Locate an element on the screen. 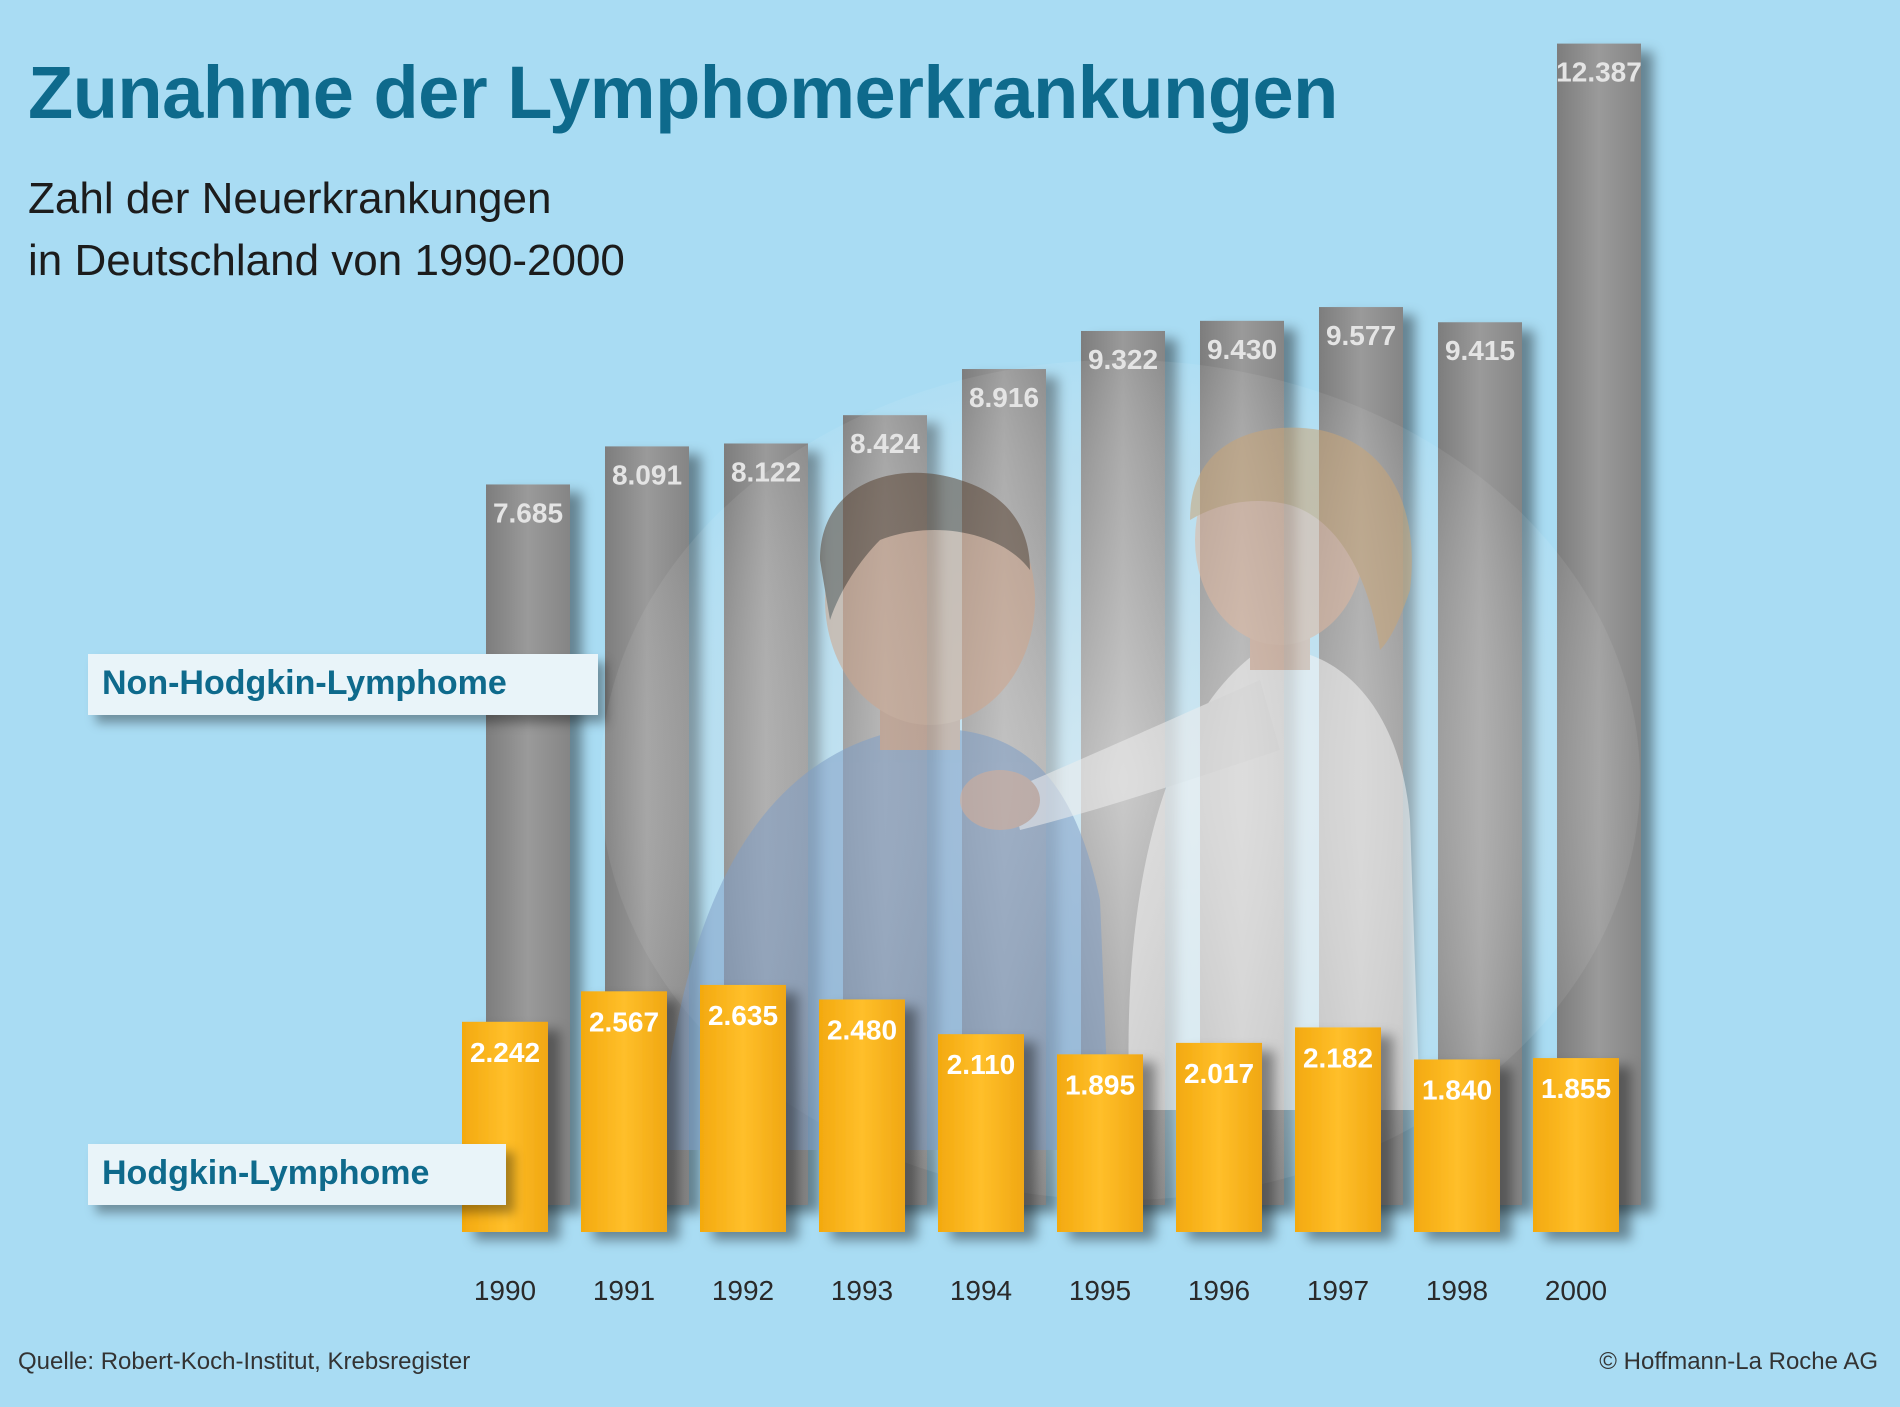 This screenshot has height=1407, width=1900. x-tick-1995: 1995 is located at coordinates (1100, 1290).